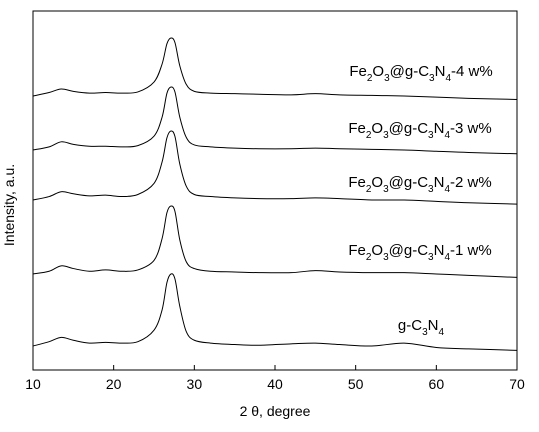 This screenshot has height=432, width=539. I want to click on series-label-4: Fe2O3@g-C3N4-3 w%, so click(419, 130).